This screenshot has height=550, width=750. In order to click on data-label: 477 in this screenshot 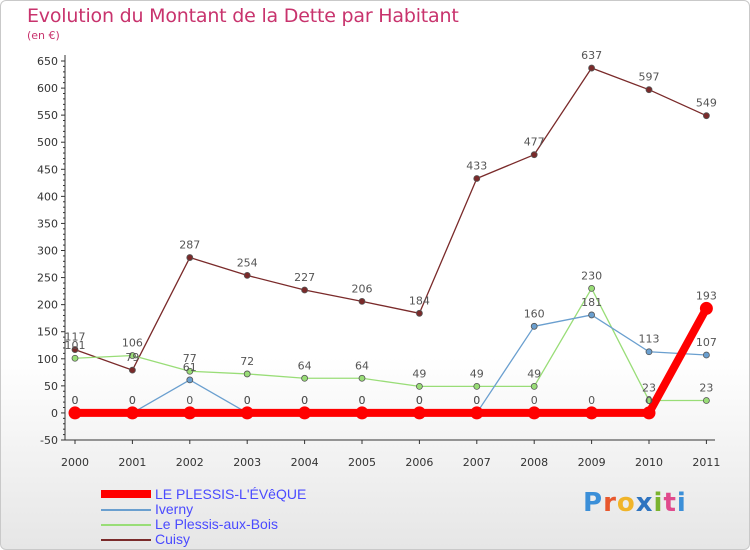, I will do `click(534, 142)`.